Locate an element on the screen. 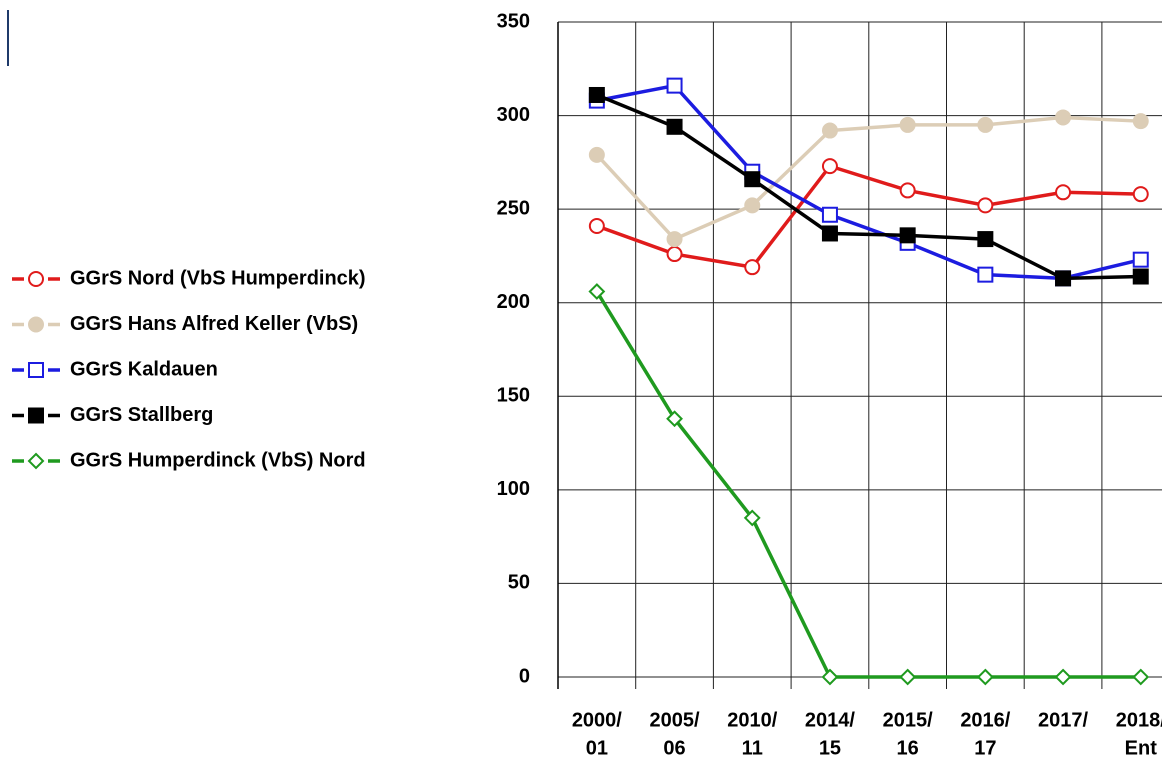 Image resolution: width=1162 pixels, height=759 pixels. legend-label: GGrS Hans Alfred Keller (VbS) is located at coordinates (214, 324).